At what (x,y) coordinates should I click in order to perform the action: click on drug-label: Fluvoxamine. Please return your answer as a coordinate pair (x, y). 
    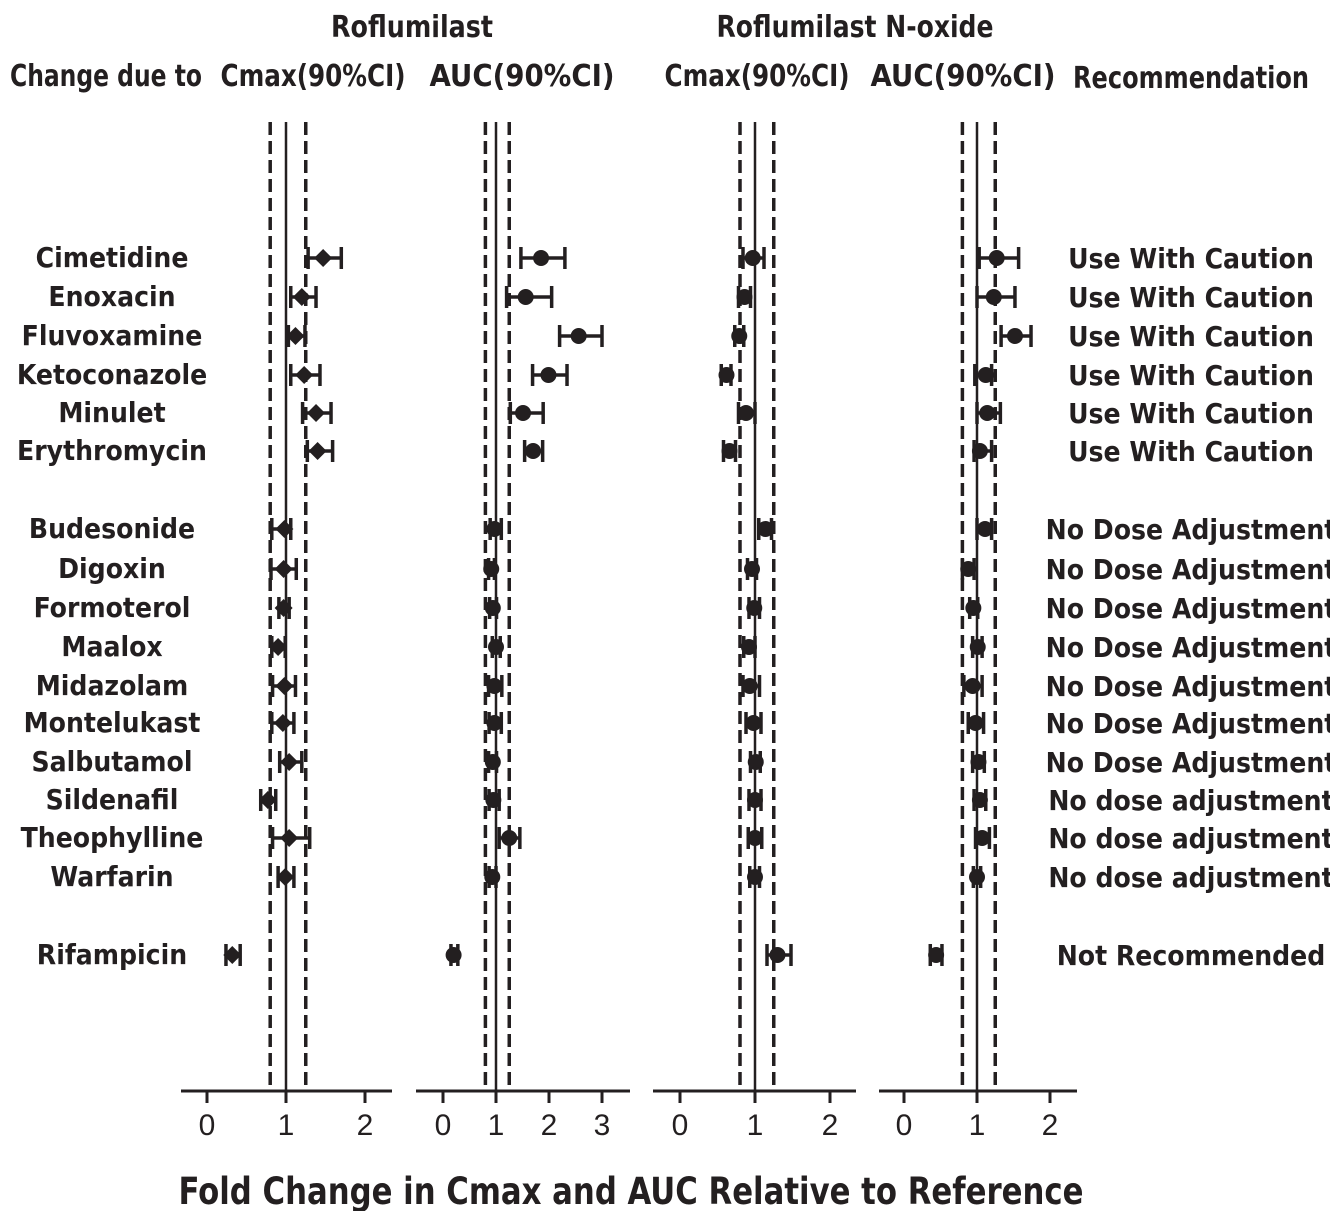
    Looking at the image, I should click on (112, 335).